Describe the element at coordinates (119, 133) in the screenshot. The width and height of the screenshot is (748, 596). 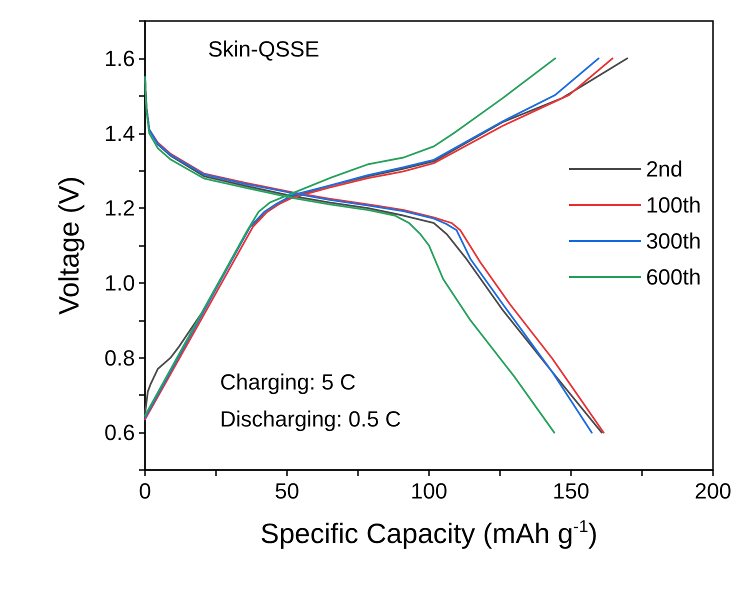
I see `y-tick-label: 1.4` at that location.